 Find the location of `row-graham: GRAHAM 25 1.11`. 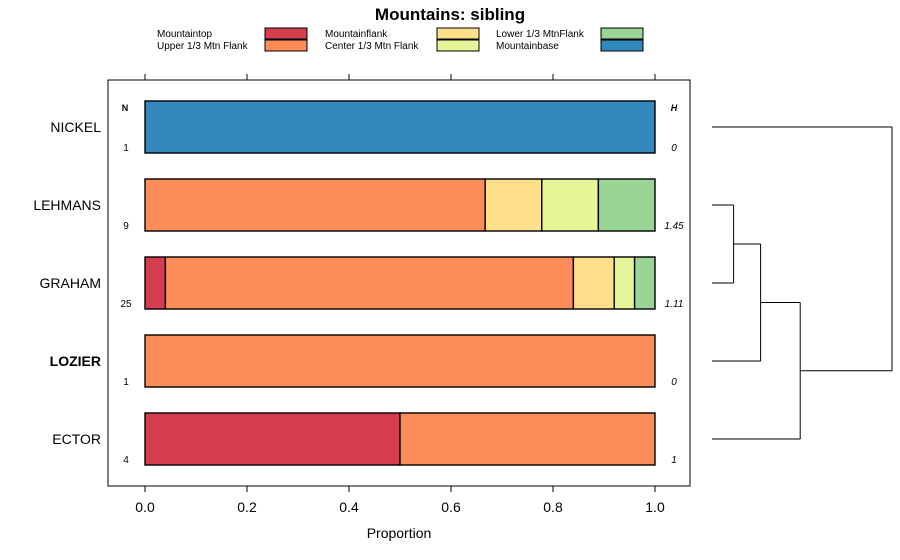

row-graham: GRAHAM 25 1.11 is located at coordinates (362, 283).